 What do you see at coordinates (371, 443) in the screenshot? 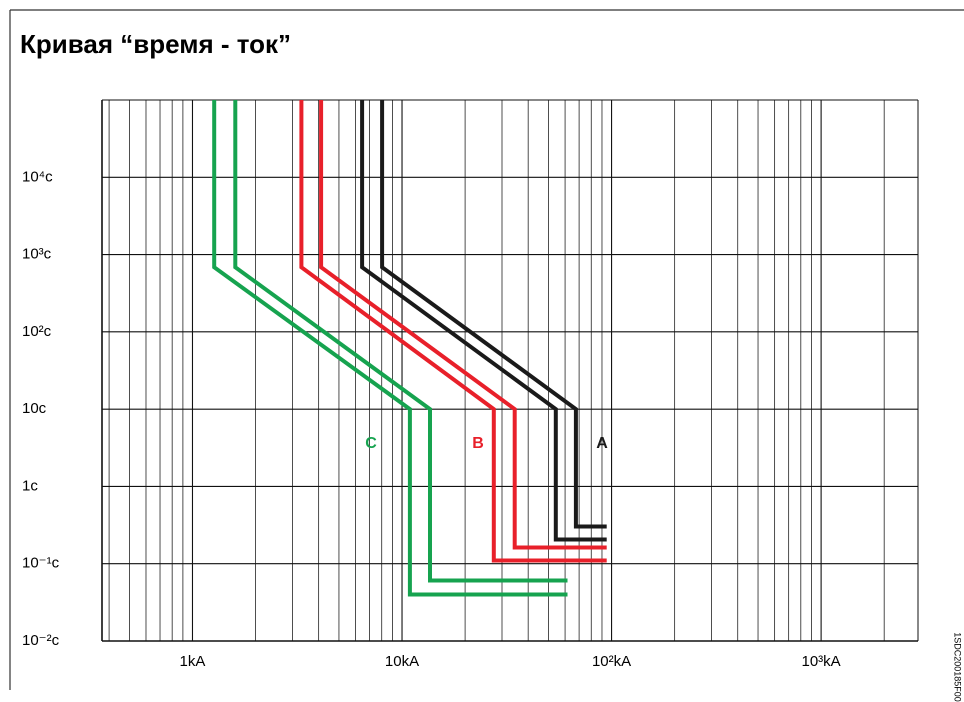
I see `curve-label: C` at bounding box center [371, 443].